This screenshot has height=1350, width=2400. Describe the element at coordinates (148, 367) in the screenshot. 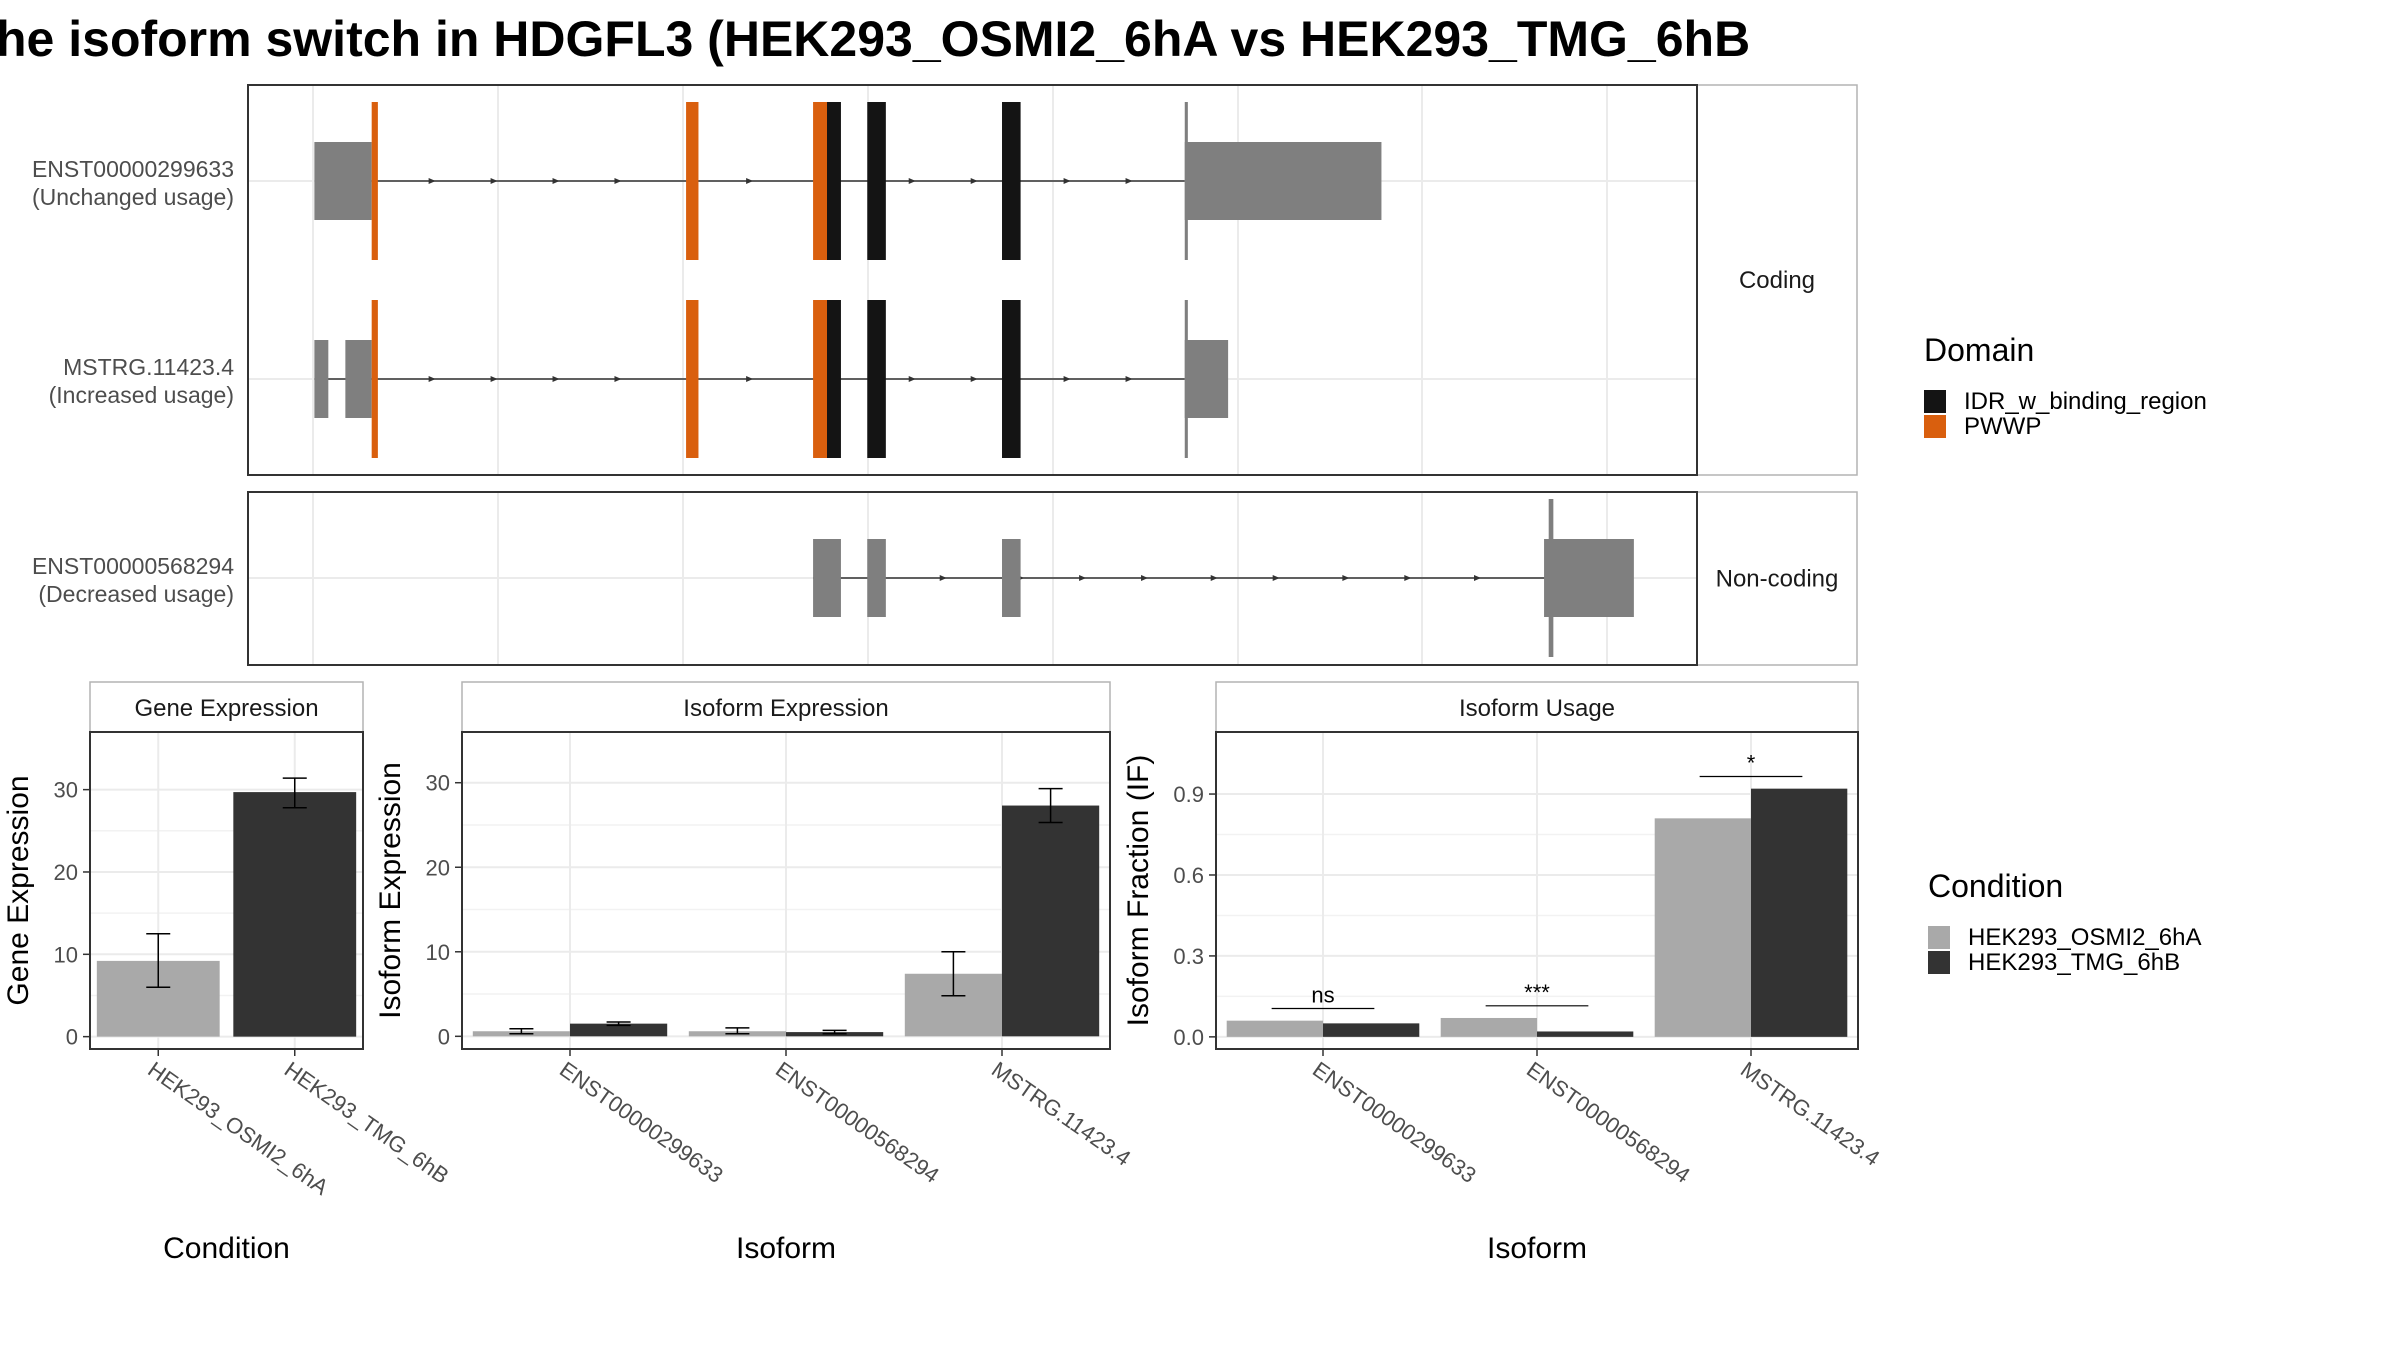

I see `transcript-name: MSTRG.11423.4` at that location.